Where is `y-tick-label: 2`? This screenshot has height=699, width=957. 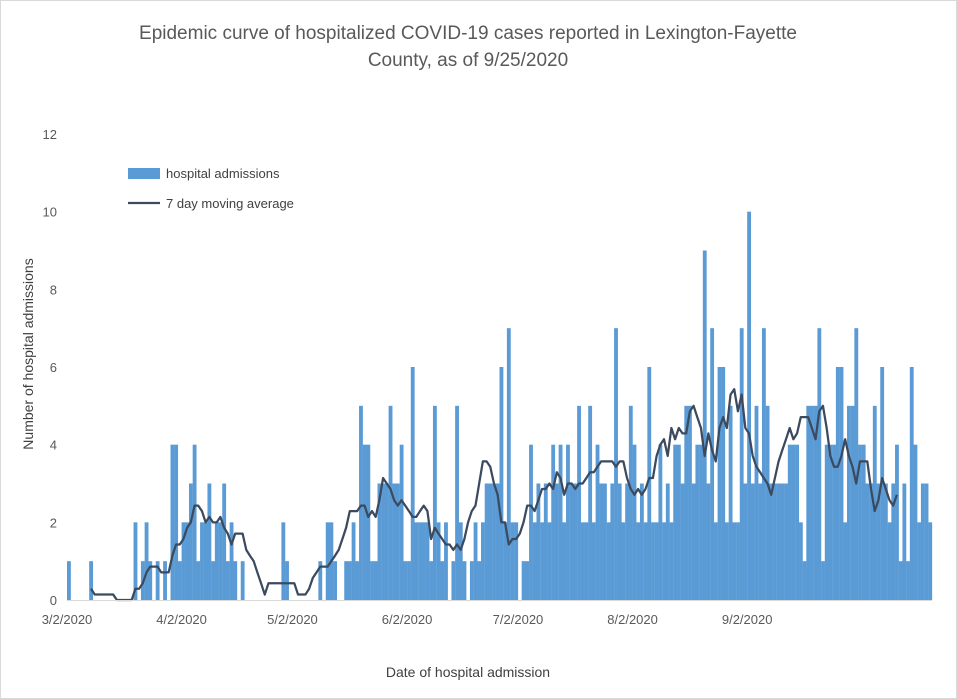 y-tick-label: 2 is located at coordinates (53, 522).